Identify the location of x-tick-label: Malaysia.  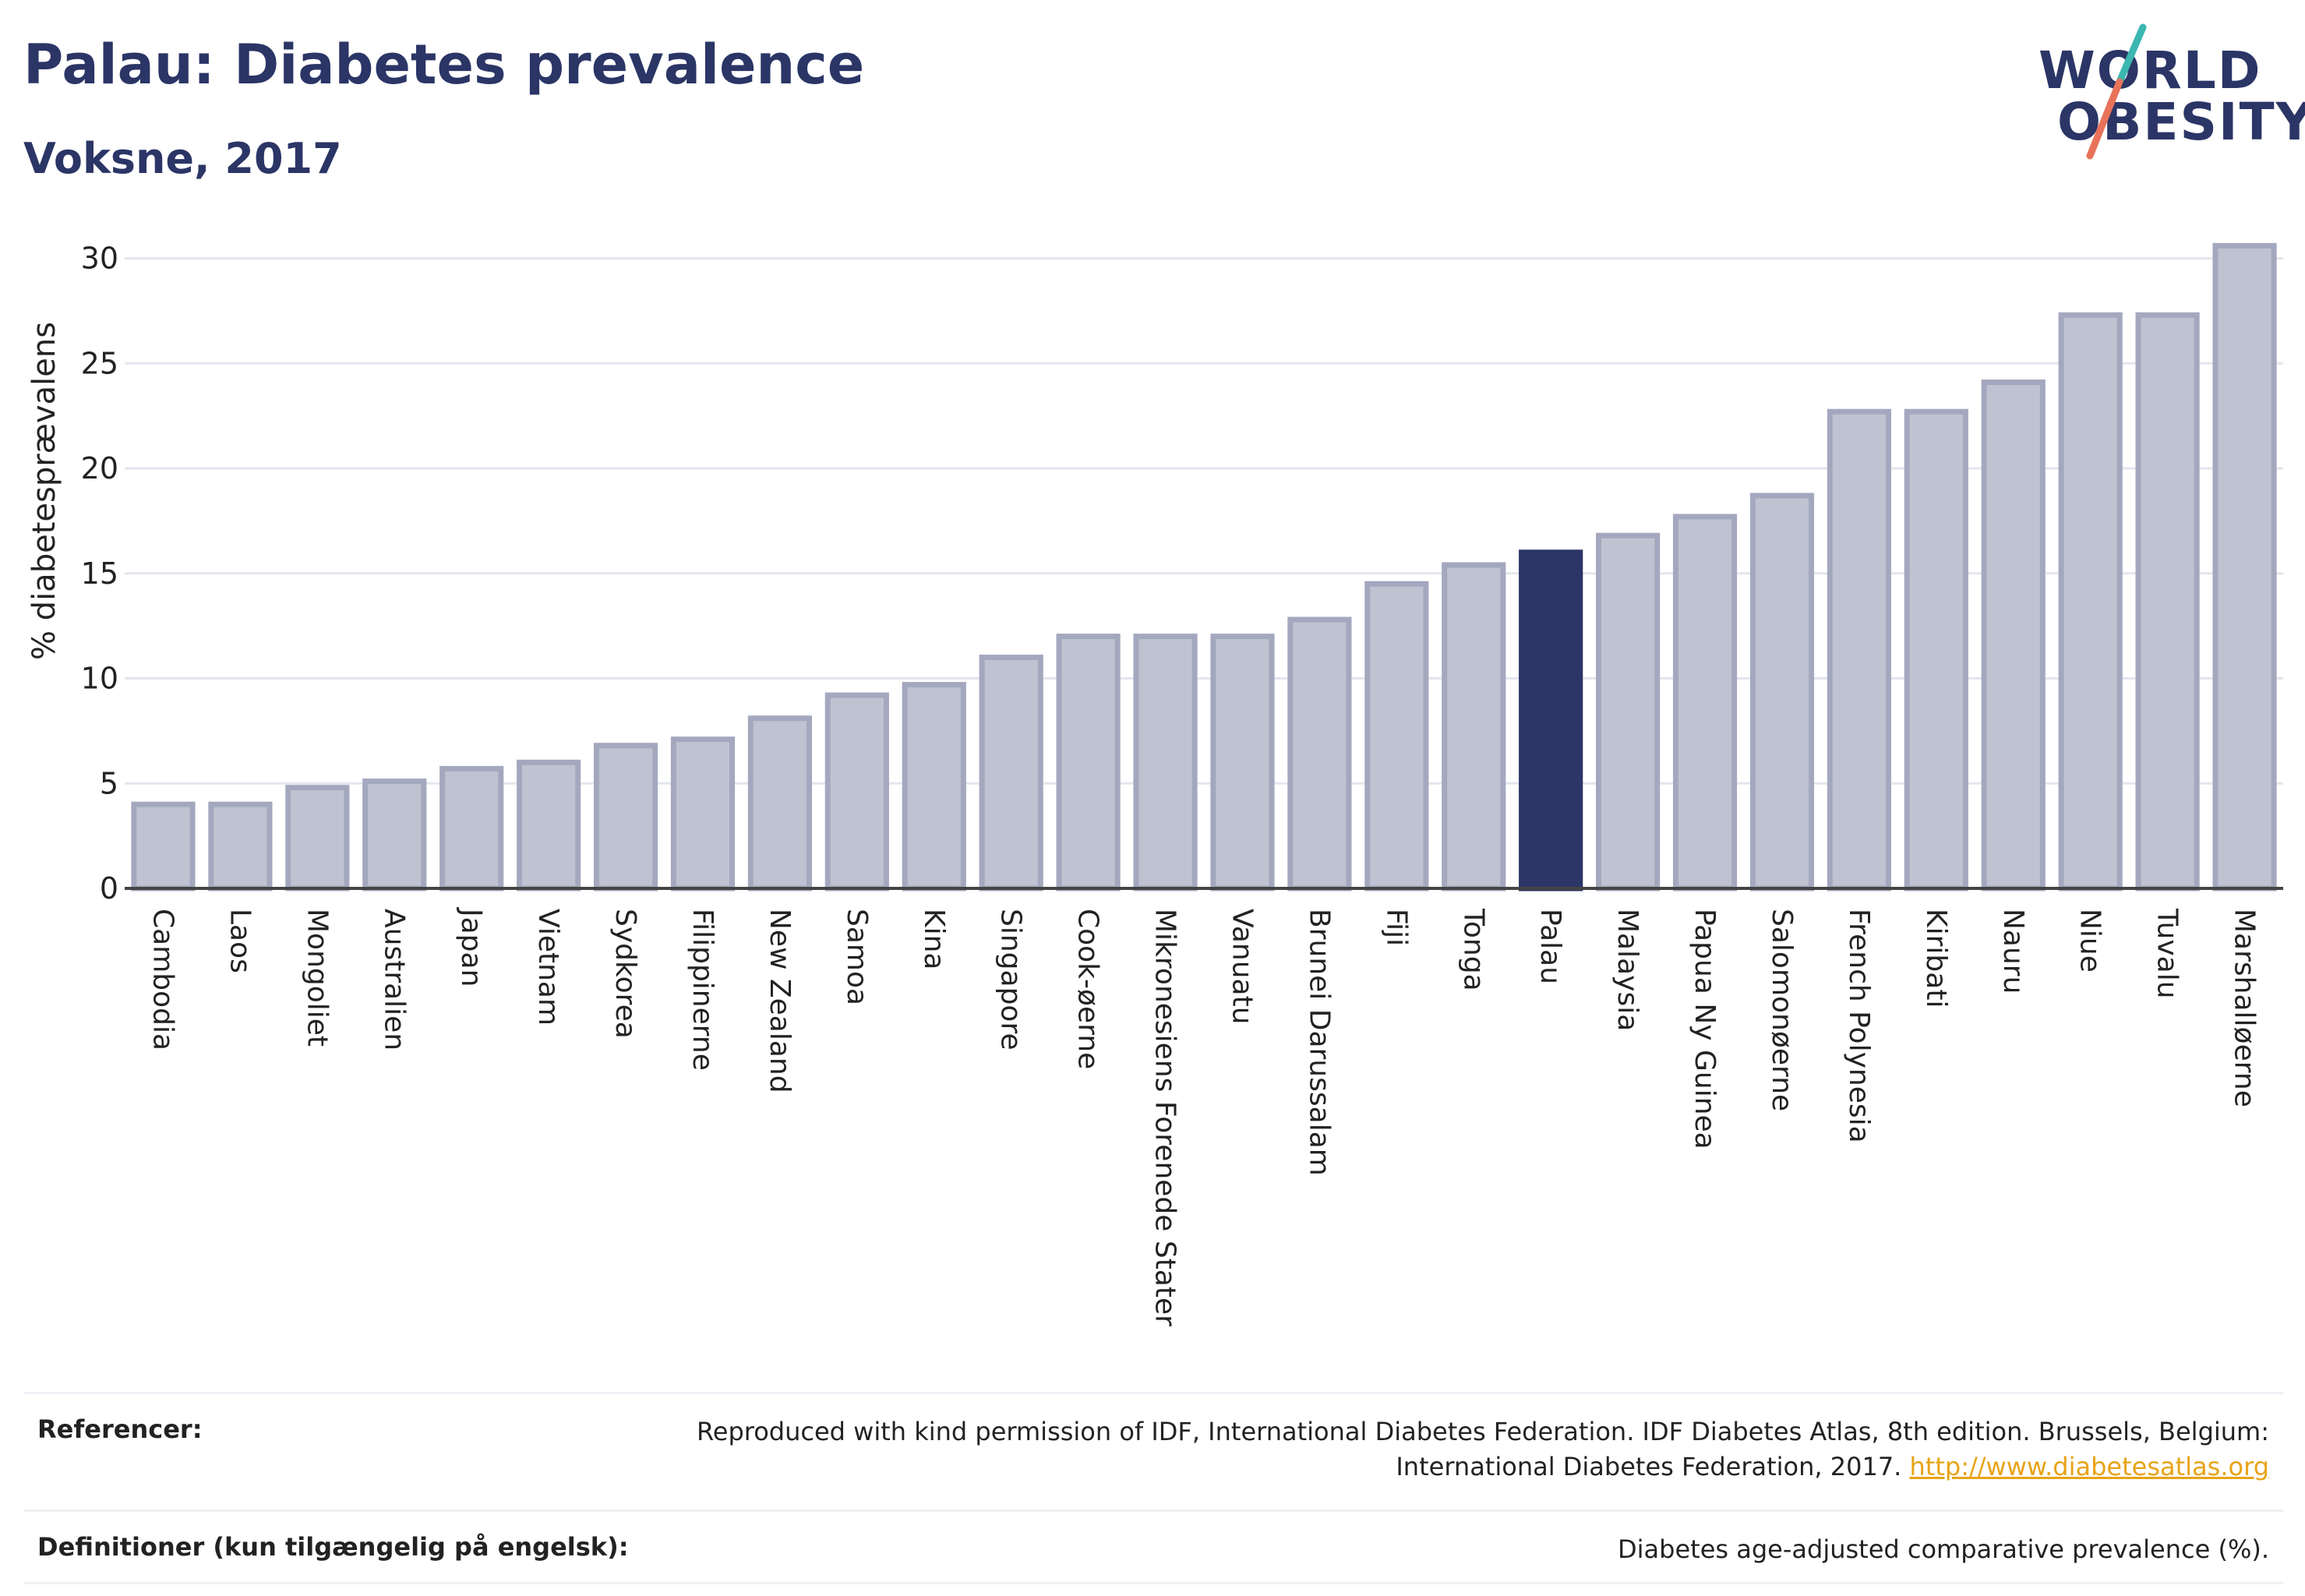
(1627, 970).